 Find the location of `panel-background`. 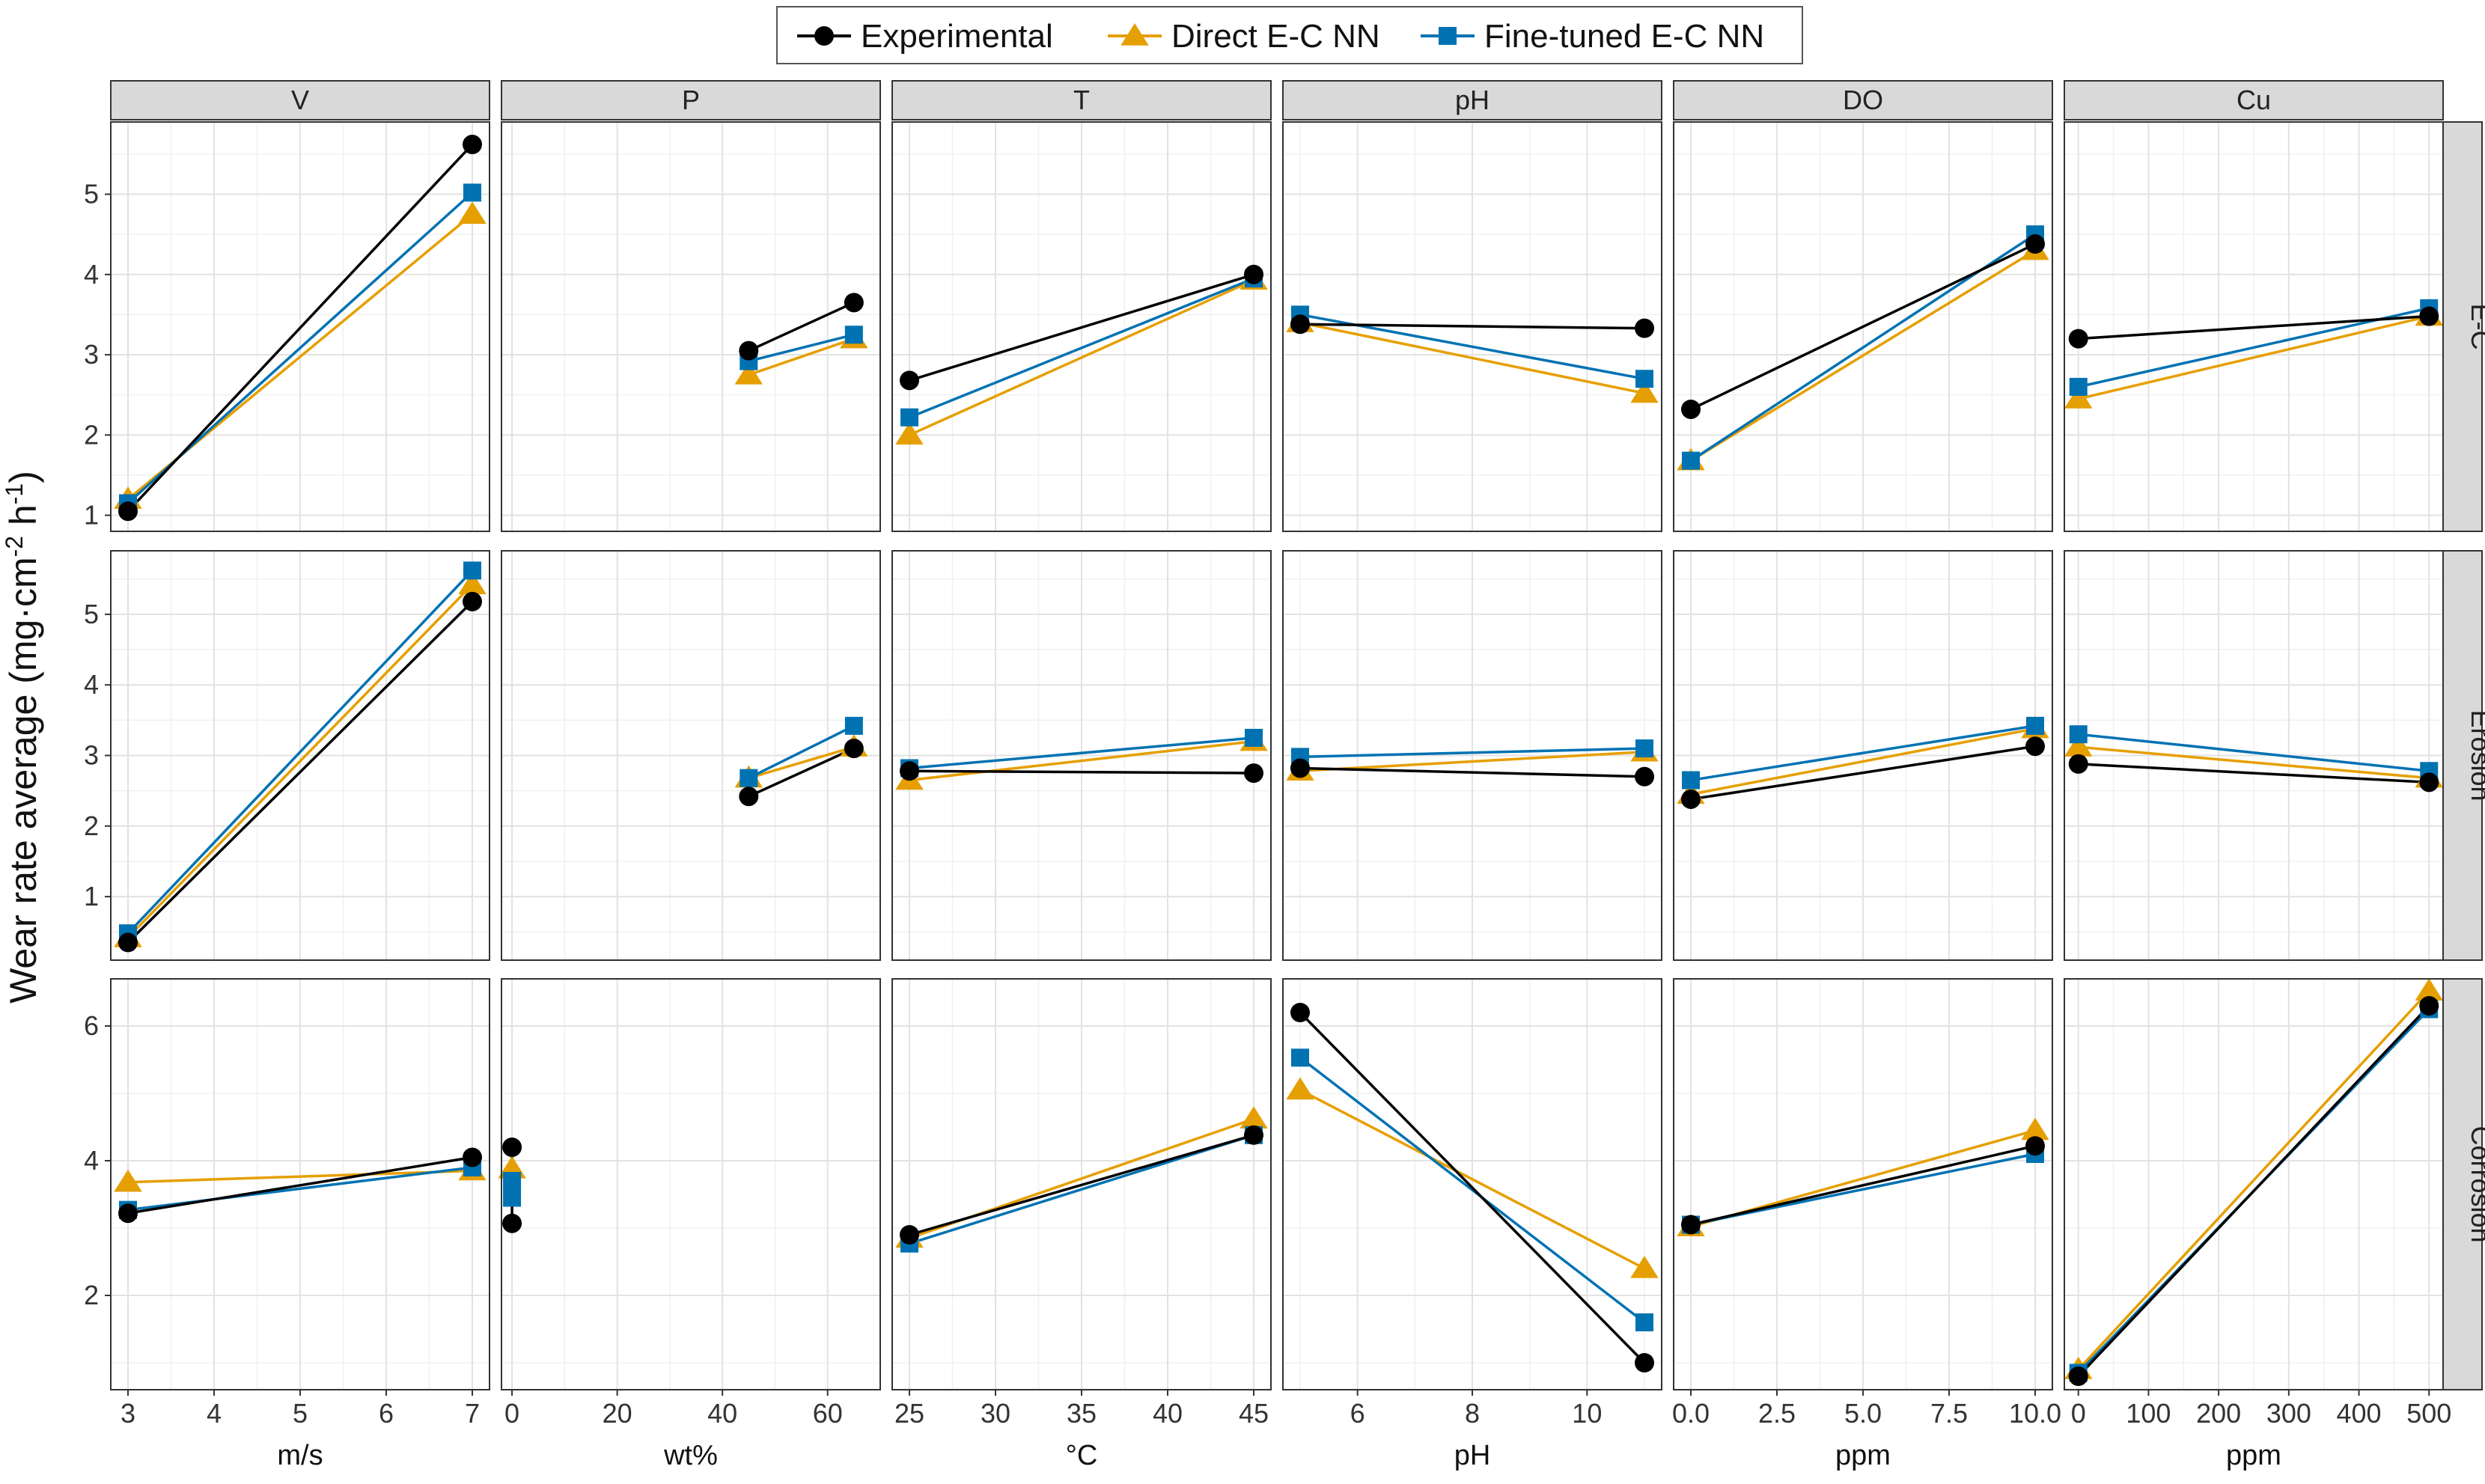

panel-background is located at coordinates (690, 1184).